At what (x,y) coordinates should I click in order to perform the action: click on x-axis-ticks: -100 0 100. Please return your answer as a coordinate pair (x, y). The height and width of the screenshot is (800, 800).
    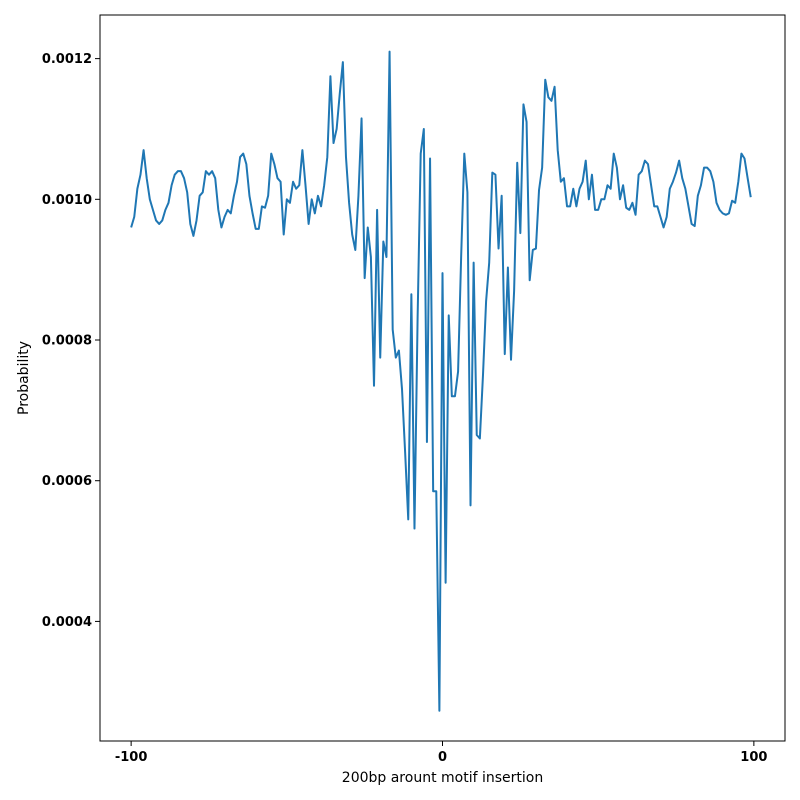
    Looking at the image, I should click on (441, 753).